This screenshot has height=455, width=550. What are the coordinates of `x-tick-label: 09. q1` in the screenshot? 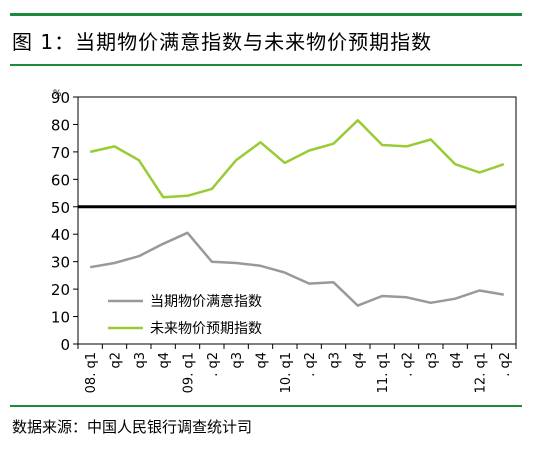 It's located at (189, 372).